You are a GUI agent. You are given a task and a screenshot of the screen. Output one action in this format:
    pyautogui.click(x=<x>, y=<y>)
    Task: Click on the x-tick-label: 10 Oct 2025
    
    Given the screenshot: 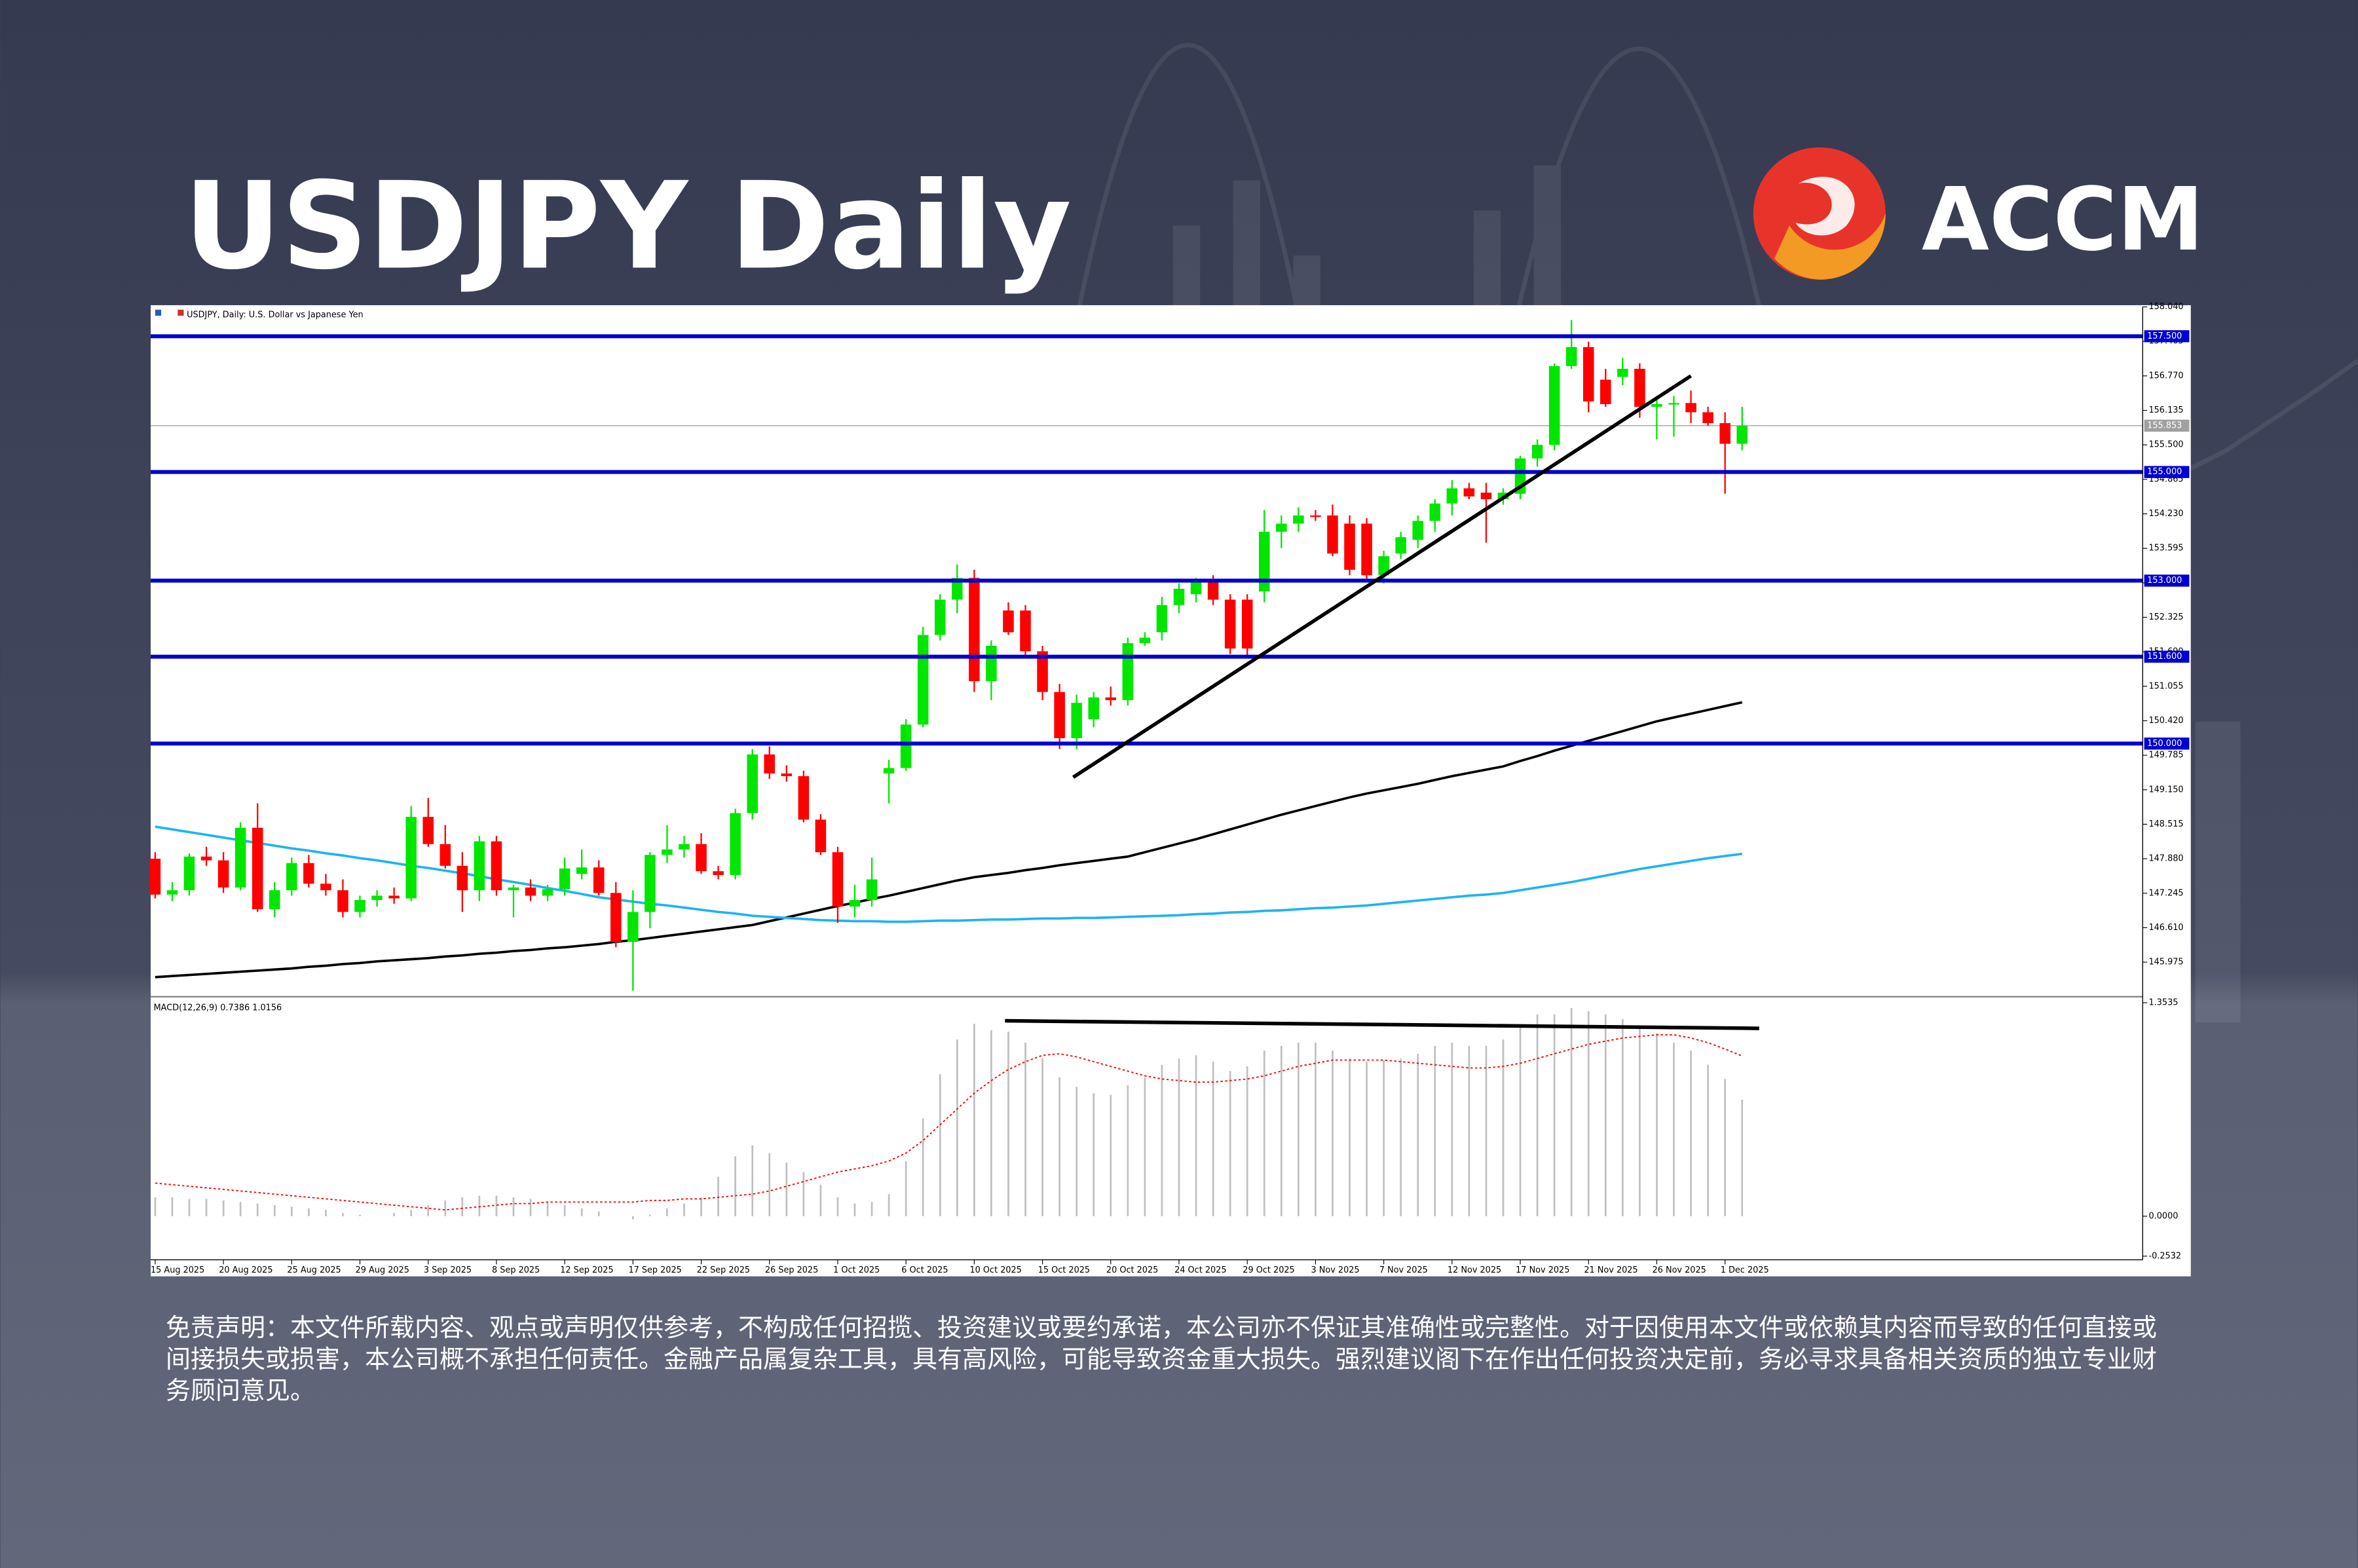 What is the action you would take?
    pyautogui.click(x=995, y=1270)
    